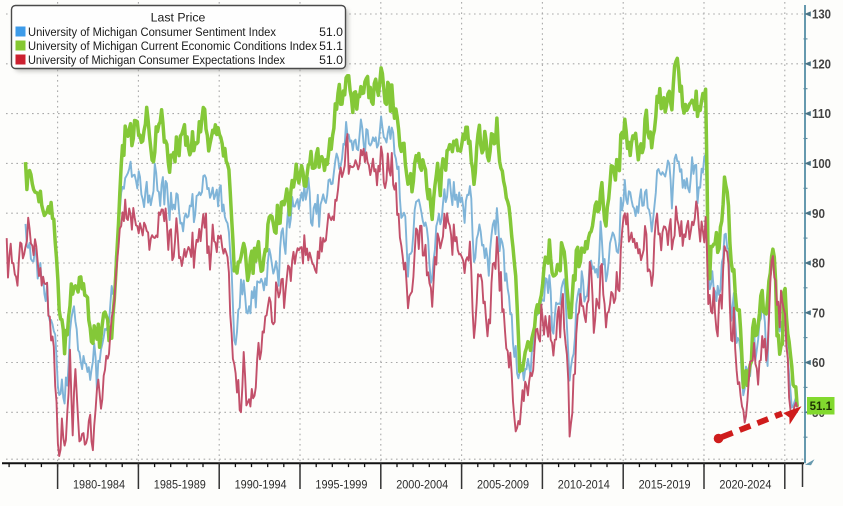 The image size is (843, 506). What do you see at coordinates (178, 18) in the screenshot?
I see `svg-text: Last Price` at bounding box center [178, 18].